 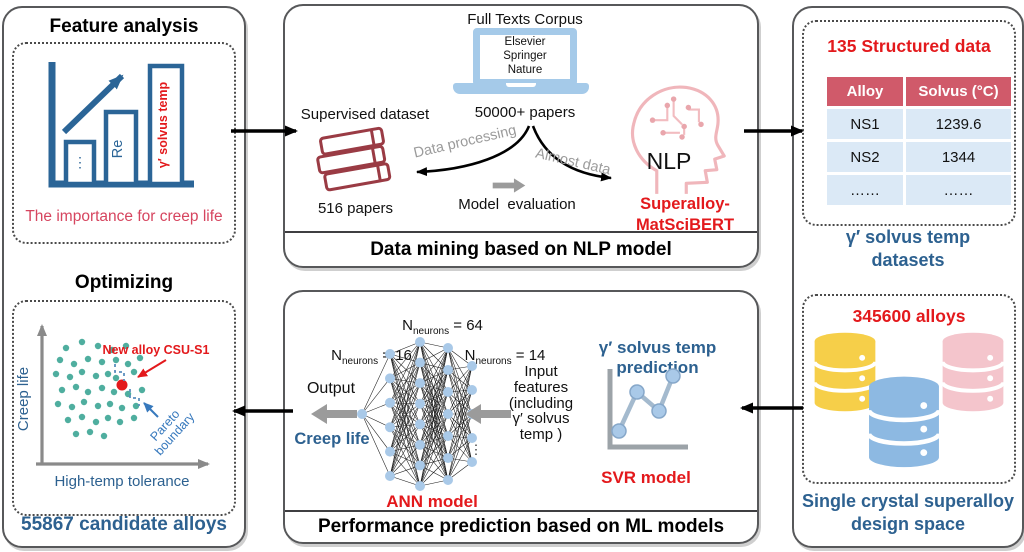 What do you see at coordinates (156, 350) in the screenshot?
I see `new-alloy-label: New alloy CSU-S1` at bounding box center [156, 350].